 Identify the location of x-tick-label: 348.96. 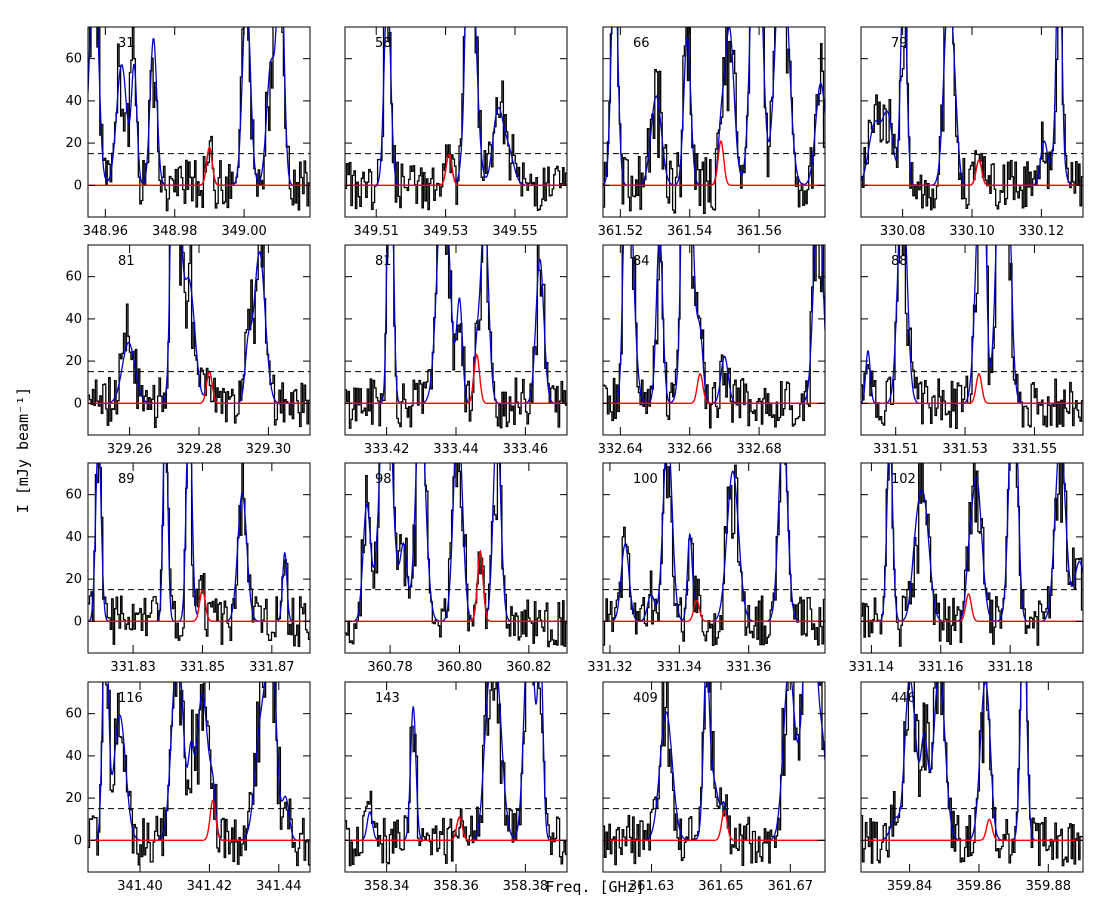
(106, 231).